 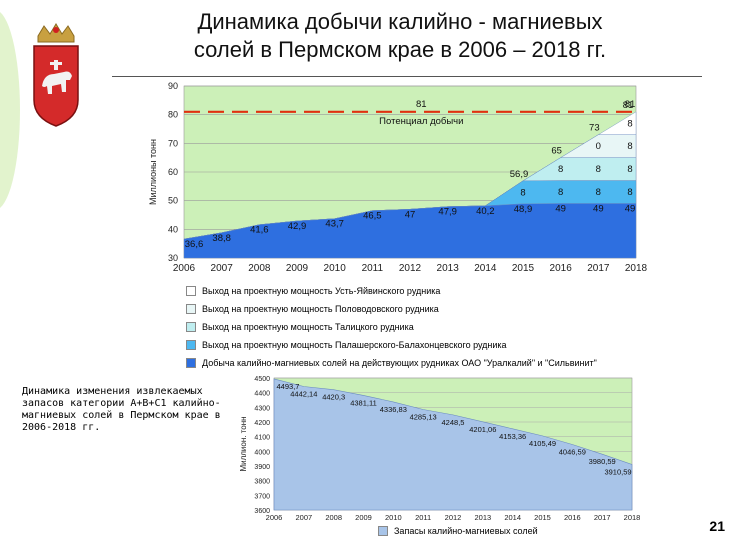 What do you see at coordinates (194, 244) in the screenshot?
I see `data-label: 36,6` at bounding box center [194, 244].